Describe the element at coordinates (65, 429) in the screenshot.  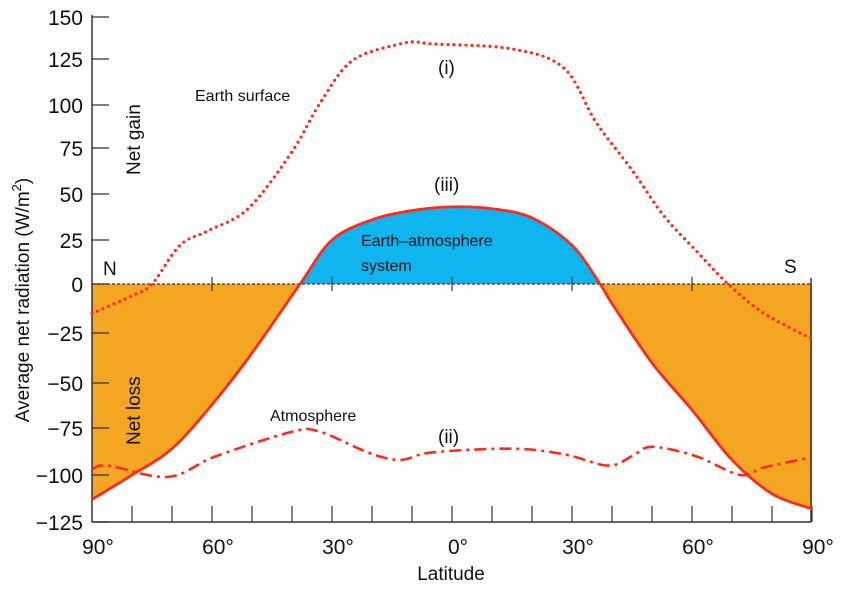
I see `y-tick-label: −75` at that location.